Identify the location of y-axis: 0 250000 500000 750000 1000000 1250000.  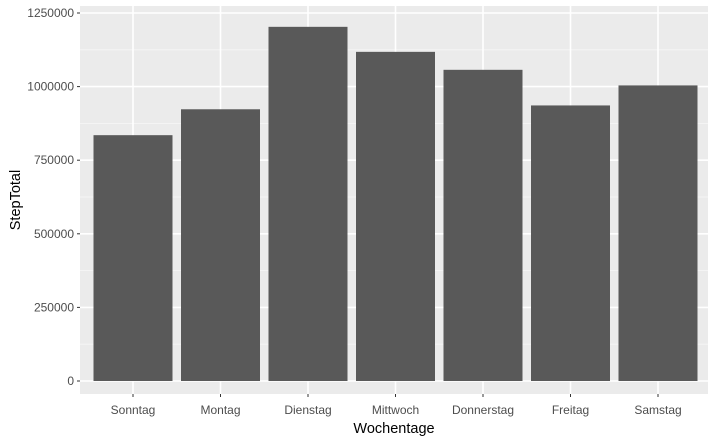
(53, 197).